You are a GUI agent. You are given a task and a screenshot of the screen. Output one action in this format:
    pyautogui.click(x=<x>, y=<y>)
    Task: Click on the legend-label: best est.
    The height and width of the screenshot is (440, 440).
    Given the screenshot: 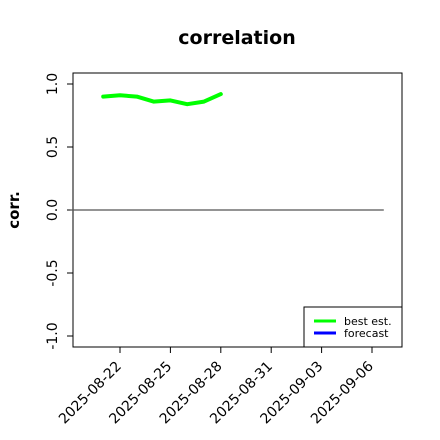 What is the action you would take?
    pyautogui.click(x=368, y=321)
    